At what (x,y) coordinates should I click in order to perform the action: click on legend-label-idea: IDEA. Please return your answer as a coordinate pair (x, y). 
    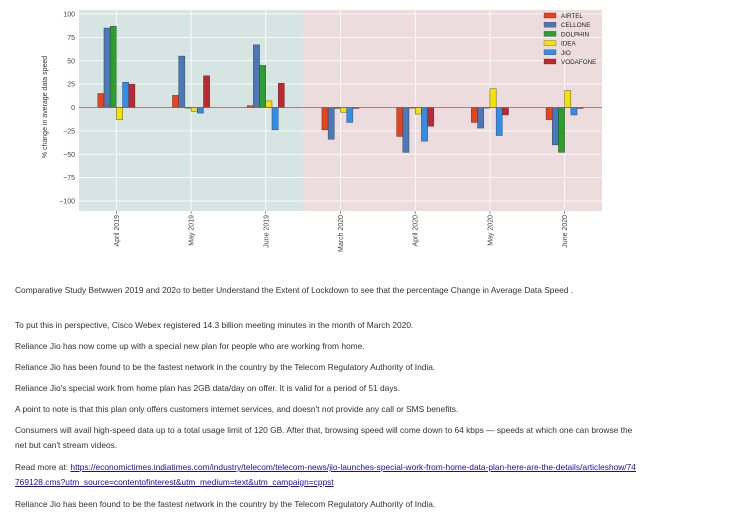
    Looking at the image, I should click on (568, 44).